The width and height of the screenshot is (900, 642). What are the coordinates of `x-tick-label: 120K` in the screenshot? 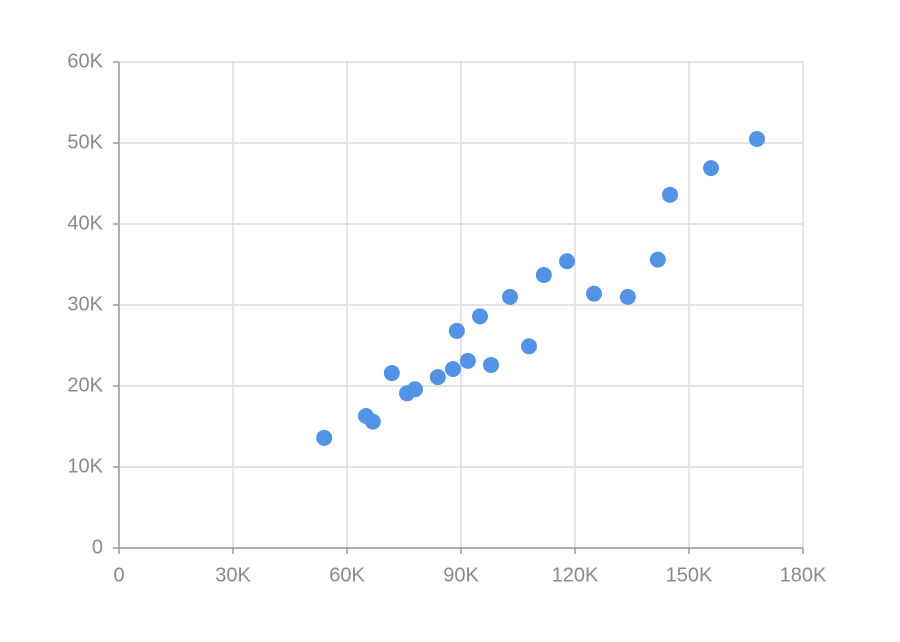 It's located at (575, 575).